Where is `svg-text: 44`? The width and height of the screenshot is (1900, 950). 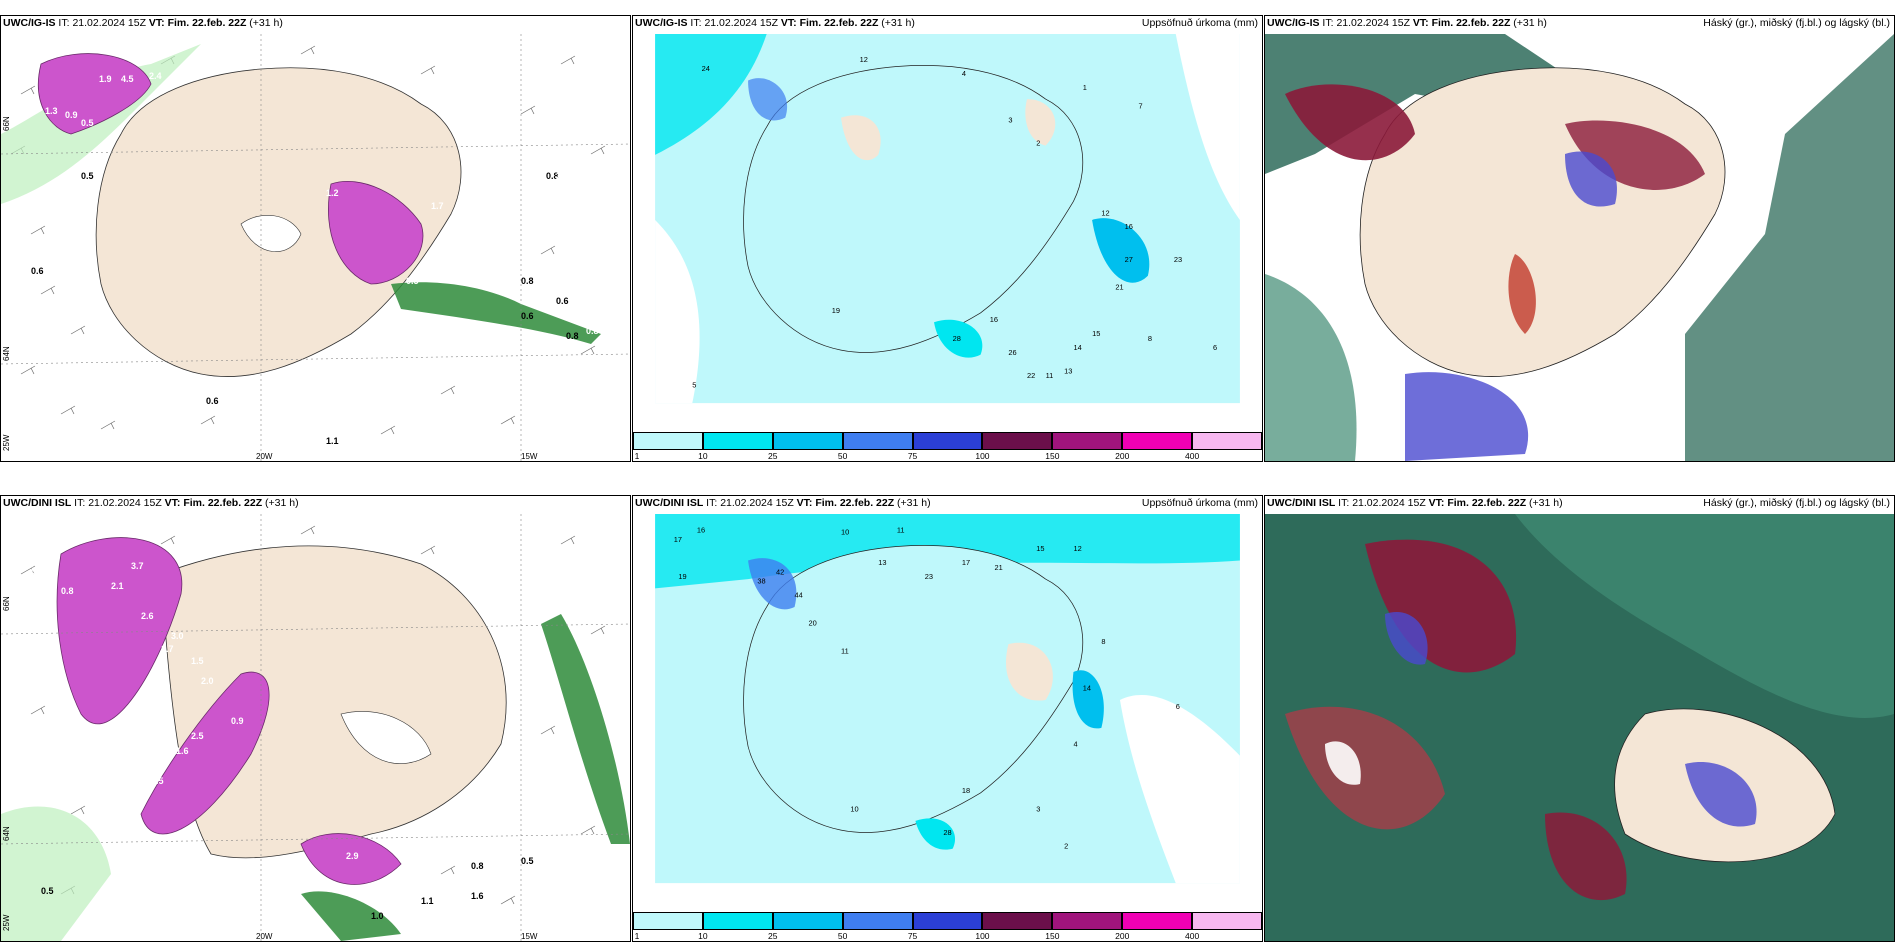 svg-text: 44 is located at coordinates (799, 595).